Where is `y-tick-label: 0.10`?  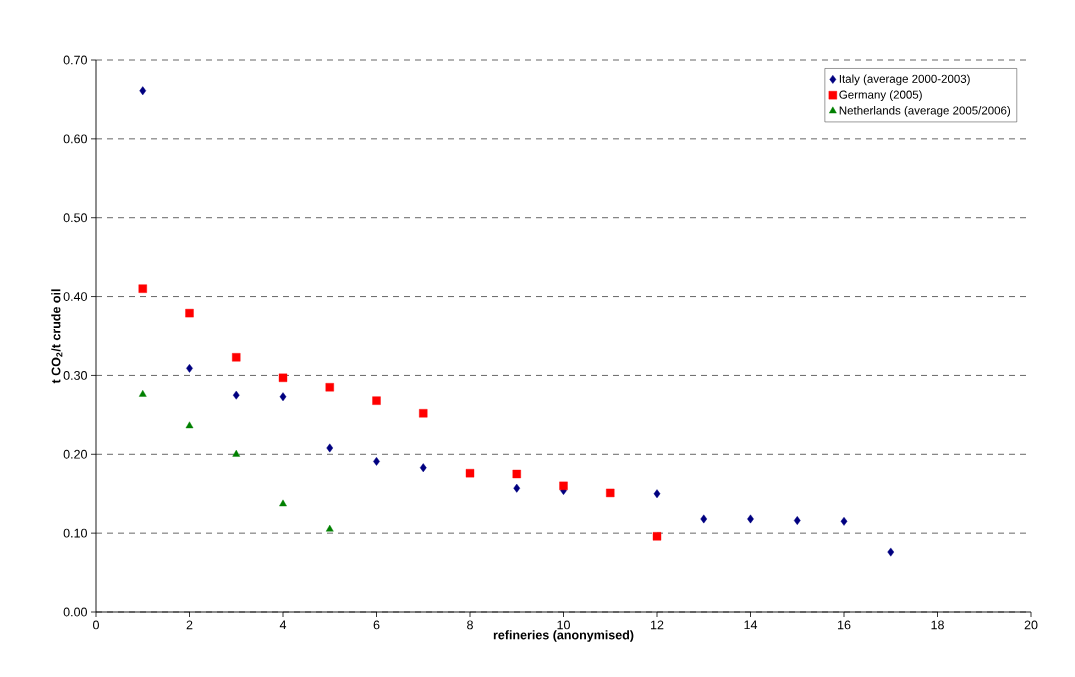 y-tick-label: 0.10 is located at coordinates (75, 533).